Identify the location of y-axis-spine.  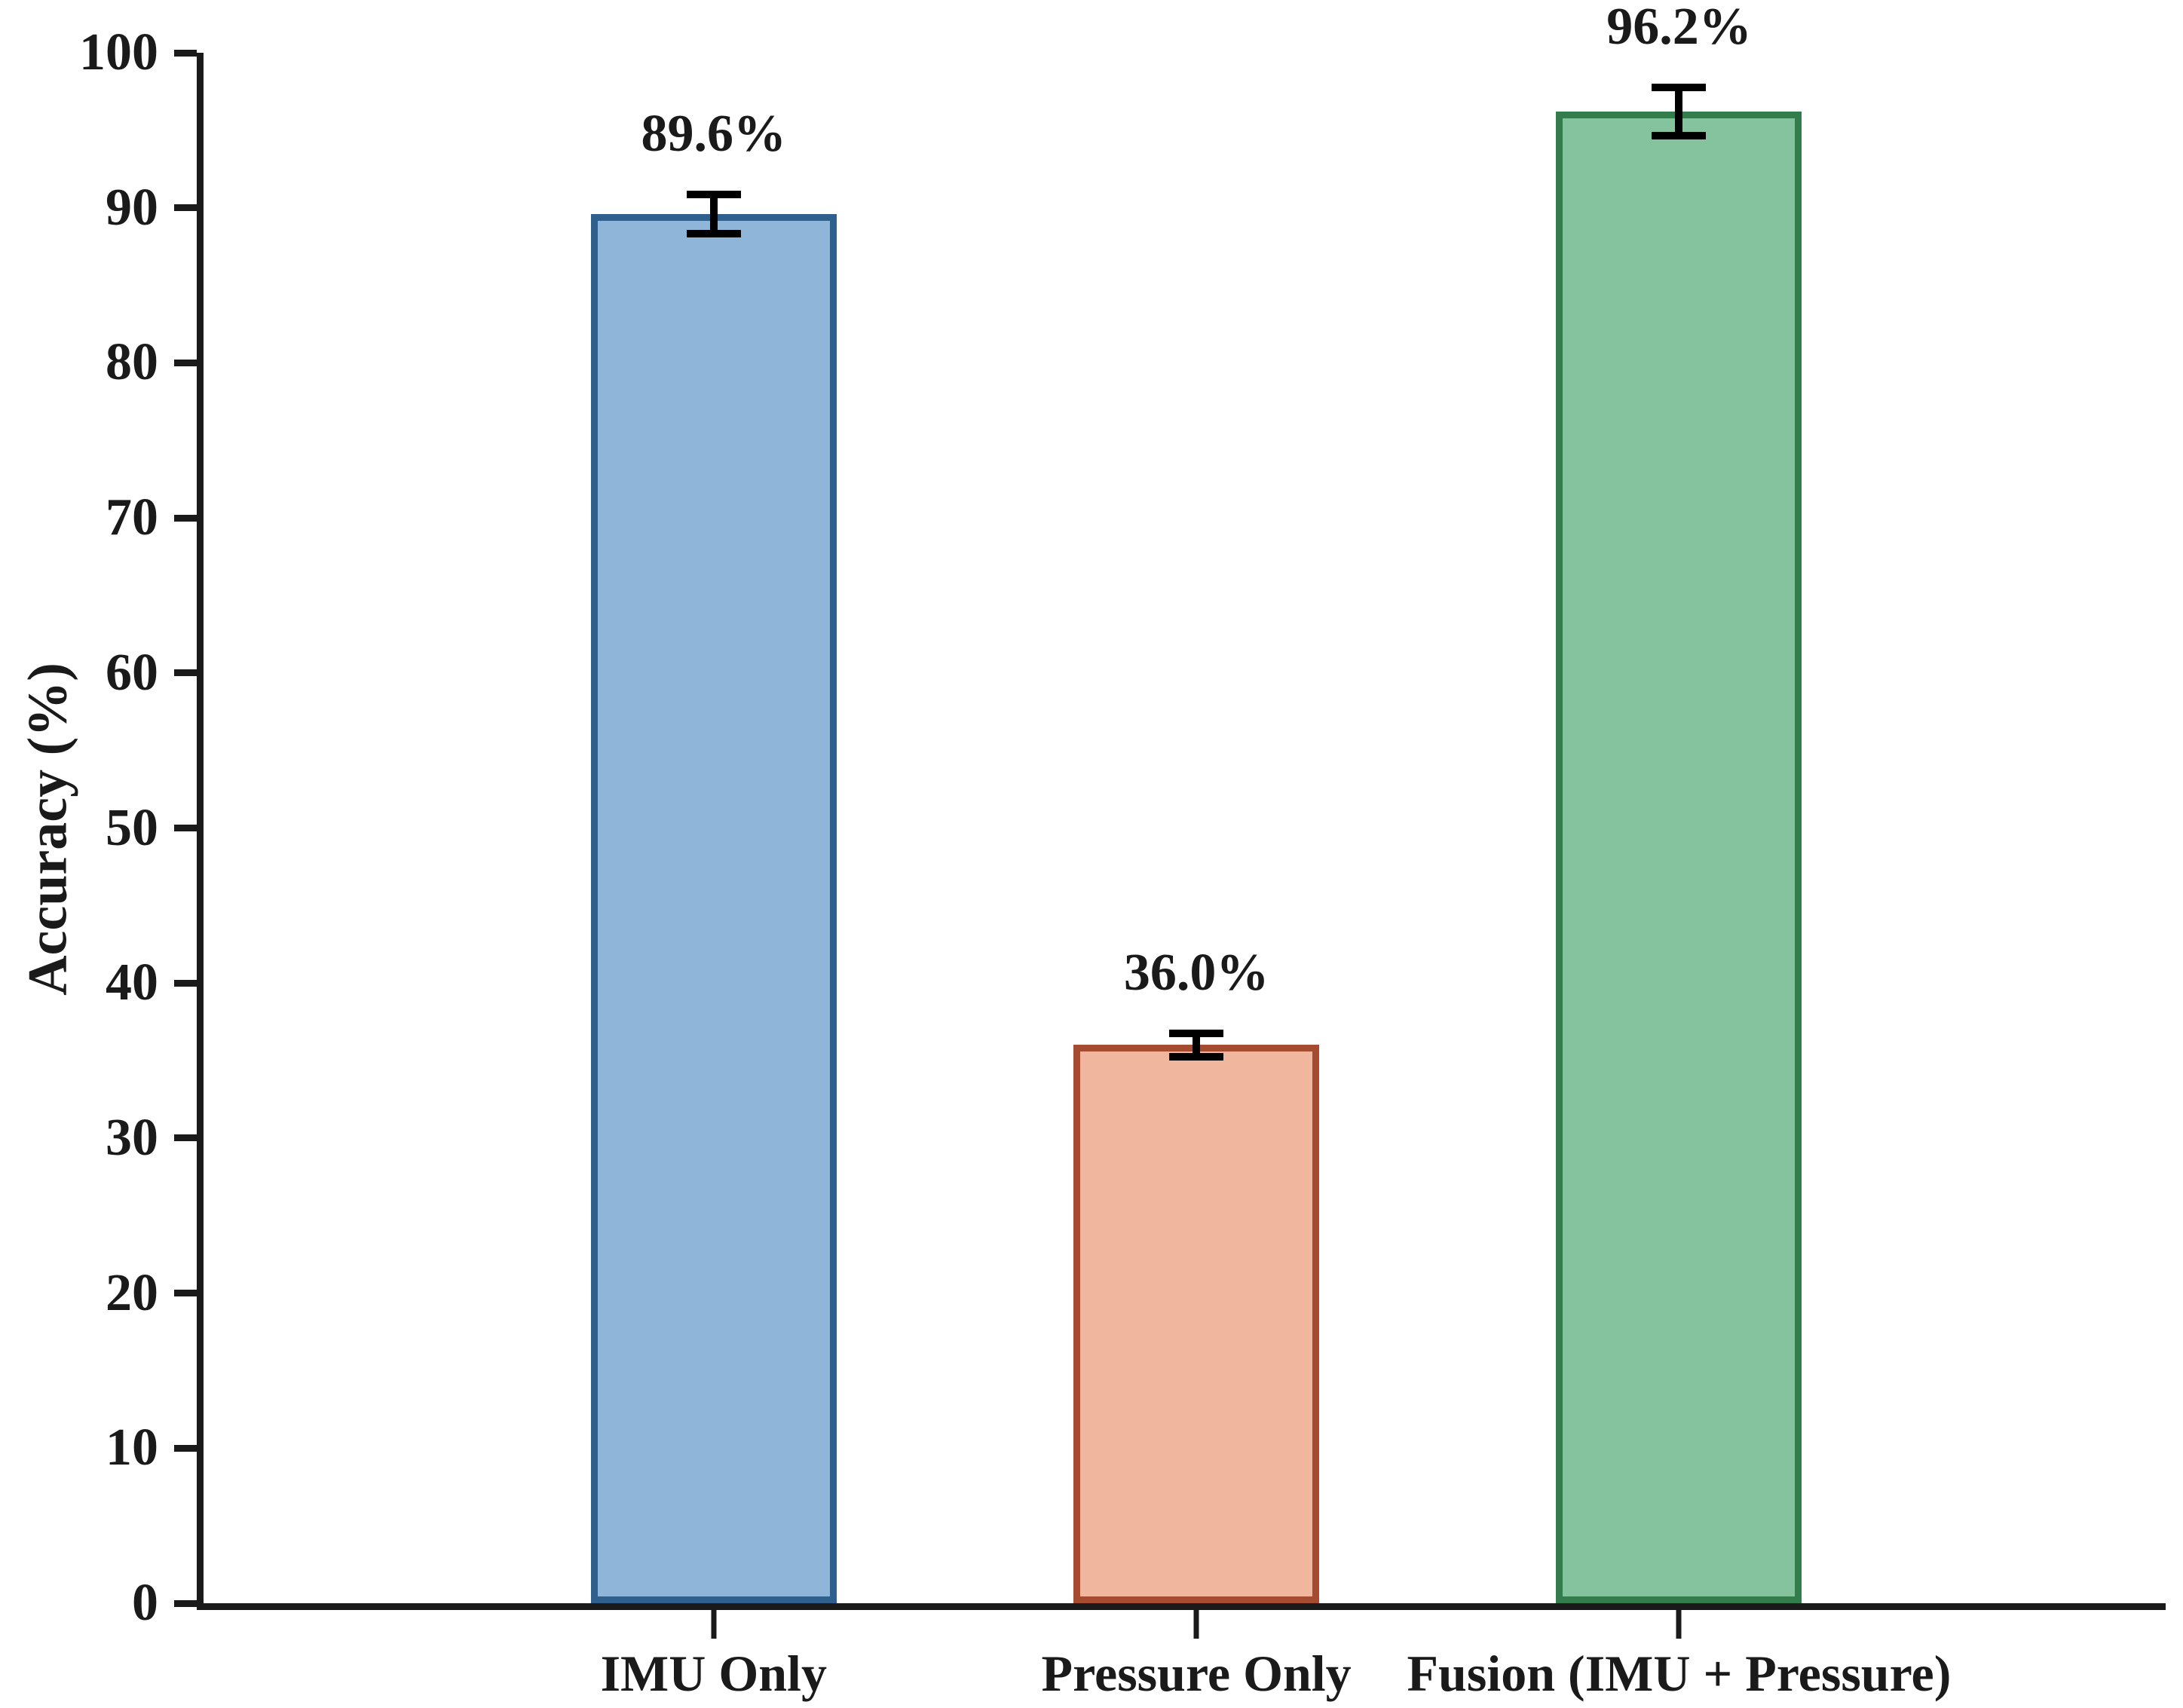
(200, 832).